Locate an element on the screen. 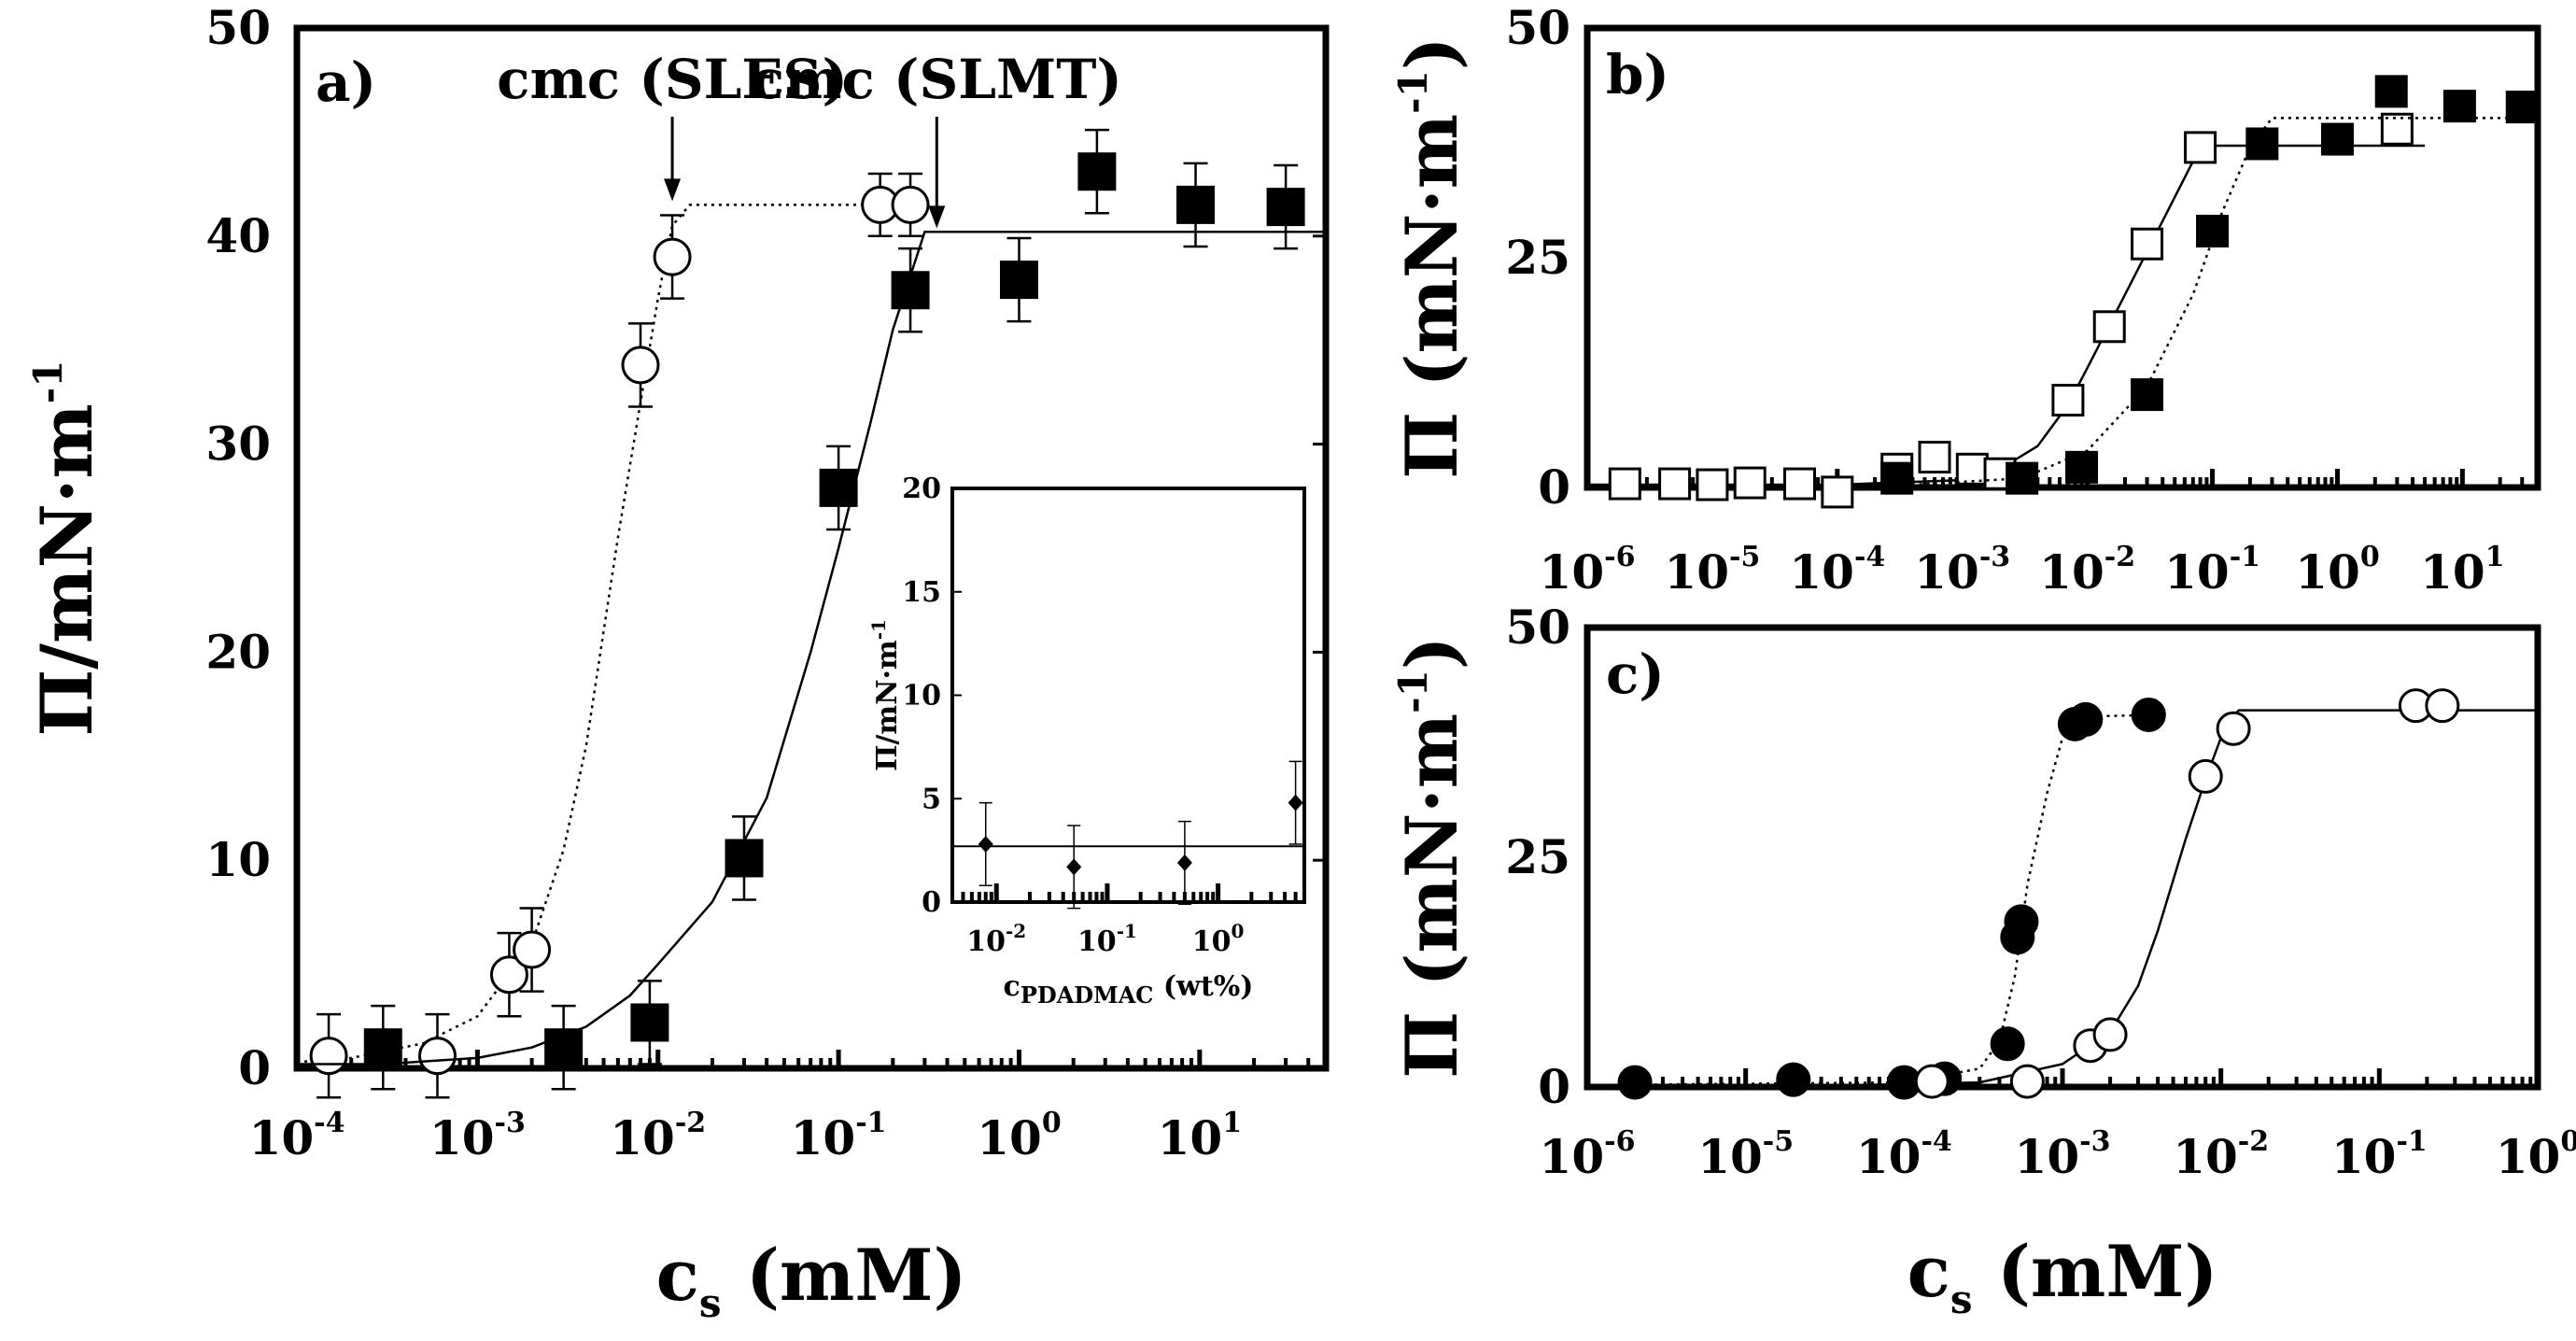 This screenshot has width=2576, height=1341. inset-x-tick-label: 10⁻² is located at coordinates (996, 939).